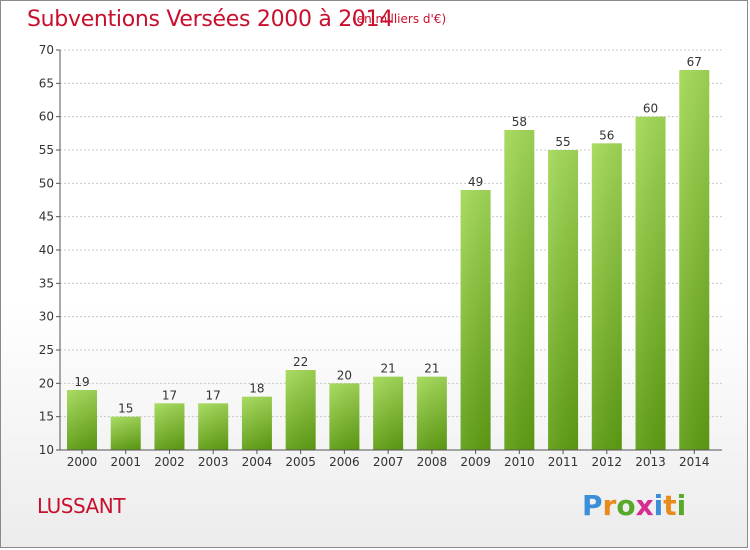 The height and width of the screenshot is (550, 750). What do you see at coordinates (257, 462) in the screenshot?
I see `x-tick-label: 2004` at bounding box center [257, 462].